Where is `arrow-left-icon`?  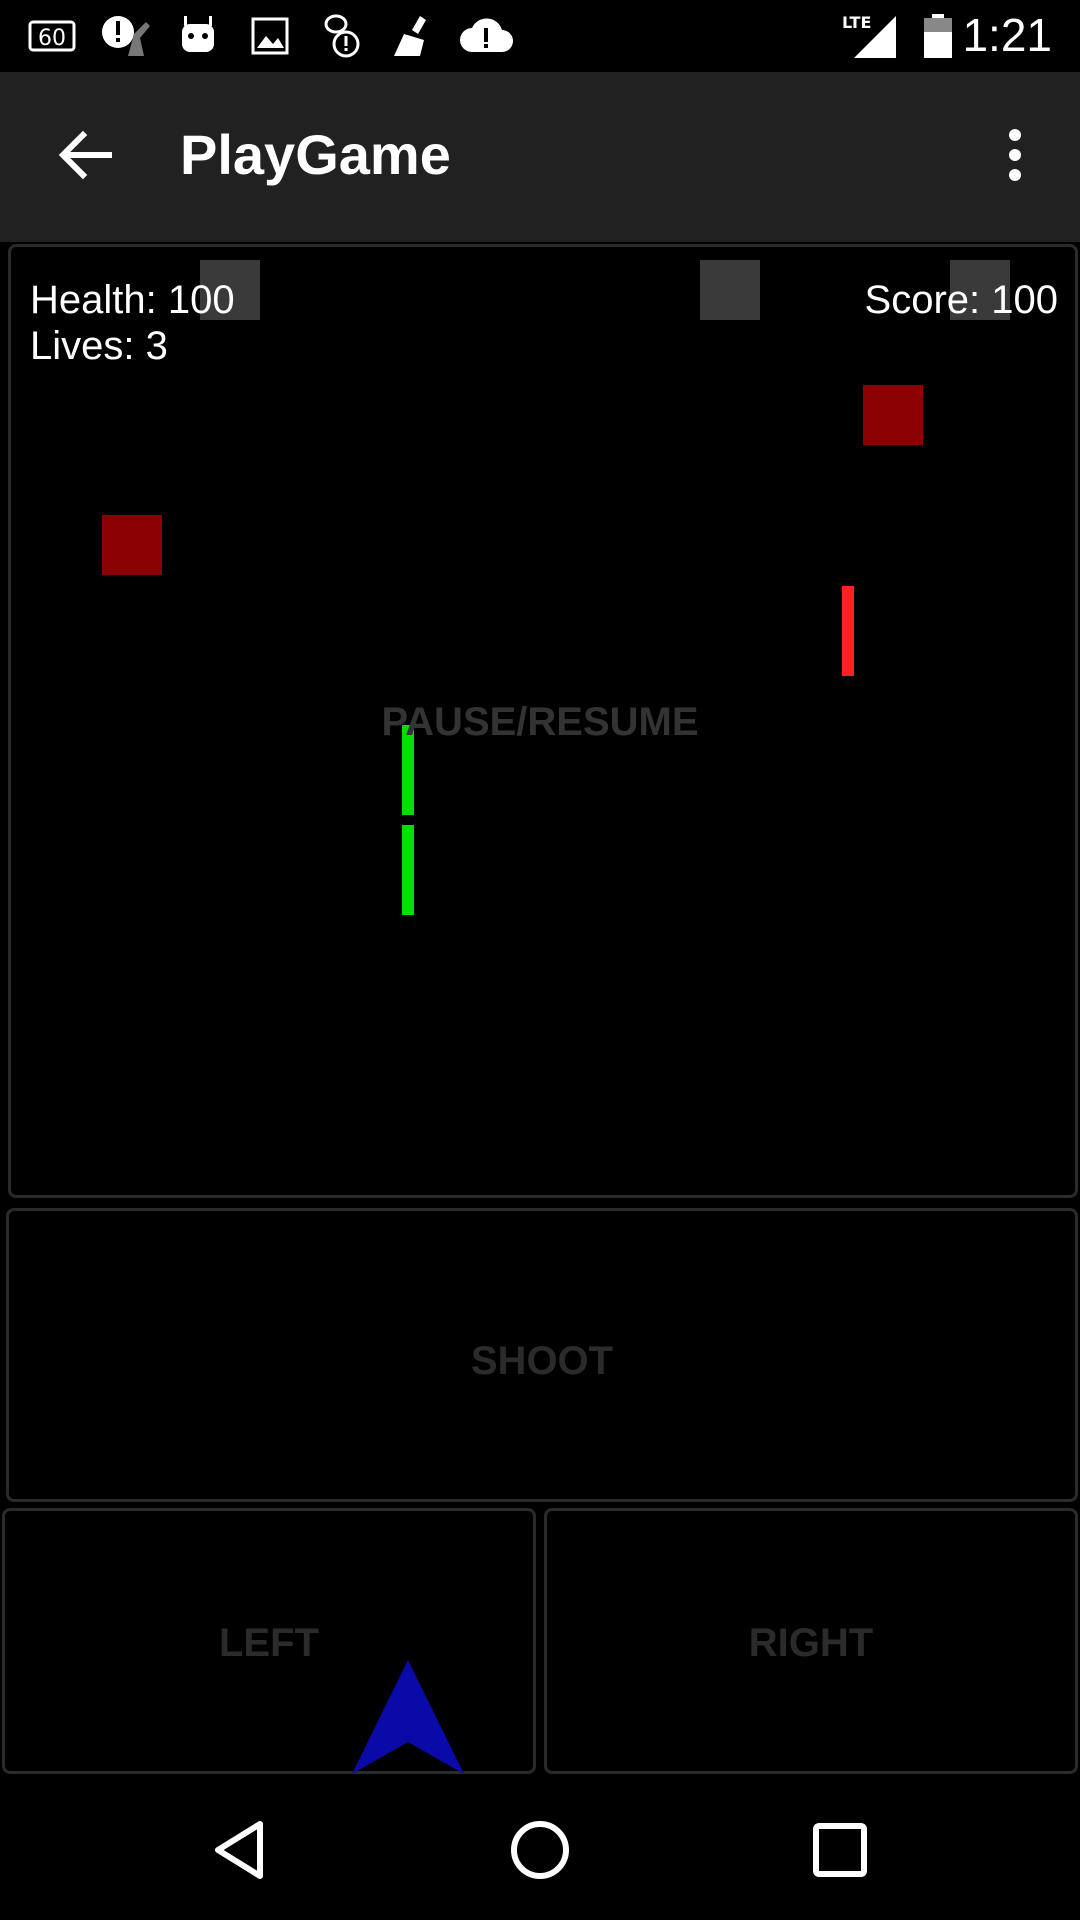 arrow-left-icon is located at coordinates (85, 155).